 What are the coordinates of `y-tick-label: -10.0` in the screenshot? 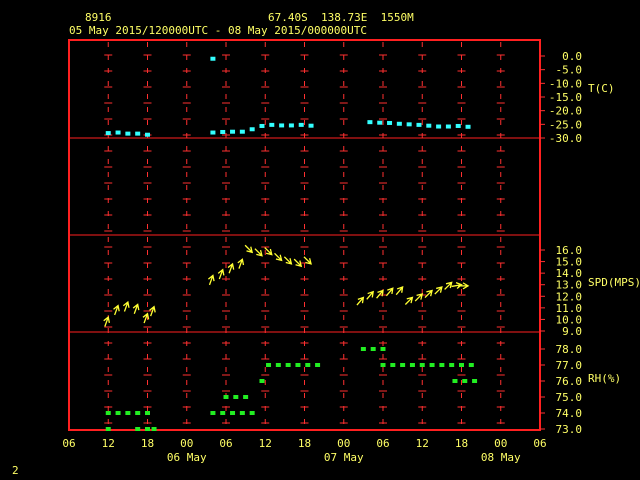 It's located at (565, 83).